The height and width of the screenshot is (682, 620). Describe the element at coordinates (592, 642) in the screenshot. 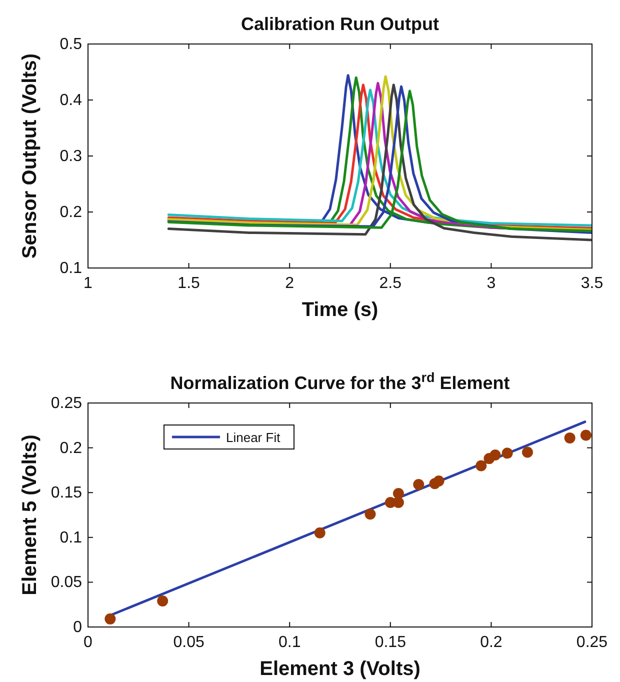

I see `x-tick-label: 0.25` at that location.